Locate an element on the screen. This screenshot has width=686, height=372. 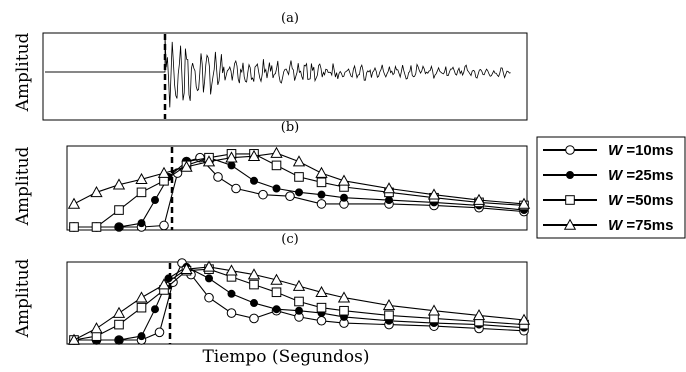
waveform-line is located at coordinates (278, 71).